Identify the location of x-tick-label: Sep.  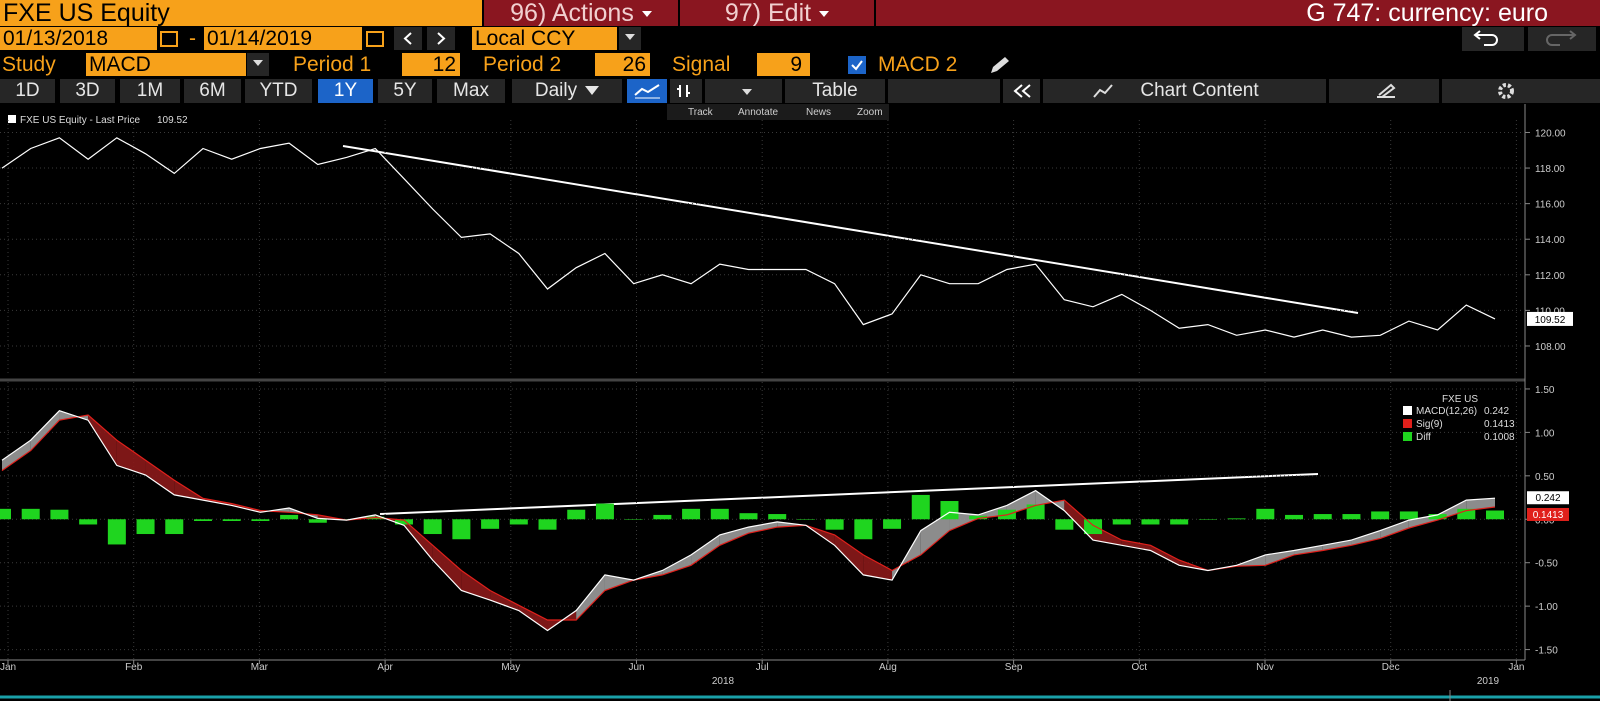
(1014, 667).